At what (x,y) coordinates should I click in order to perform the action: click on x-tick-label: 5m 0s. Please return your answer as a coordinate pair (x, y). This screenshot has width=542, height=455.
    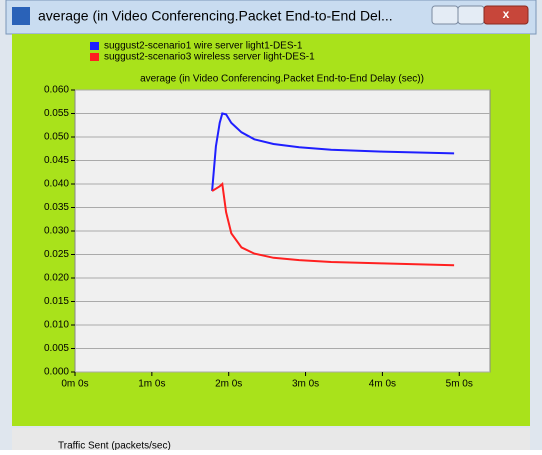
    Looking at the image, I should click on (459, 384).